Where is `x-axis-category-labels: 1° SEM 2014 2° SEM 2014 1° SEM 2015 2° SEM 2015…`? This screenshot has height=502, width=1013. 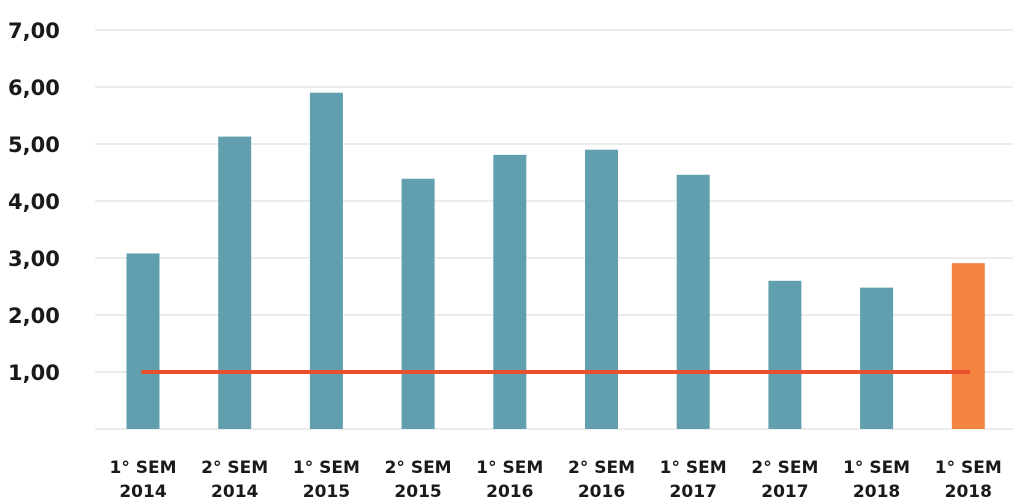 x-axis-category-labels: 1° SEM 2014 2° SEM 2014 1° SEM 2015 2° SEM 2015… is located at coordinates (555, 480).